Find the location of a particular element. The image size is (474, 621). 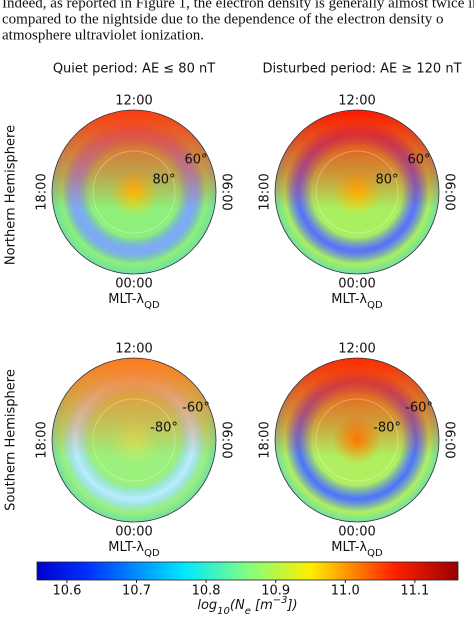

colorbar-tick-label: 11.0 is located at coordinates (345, 591).